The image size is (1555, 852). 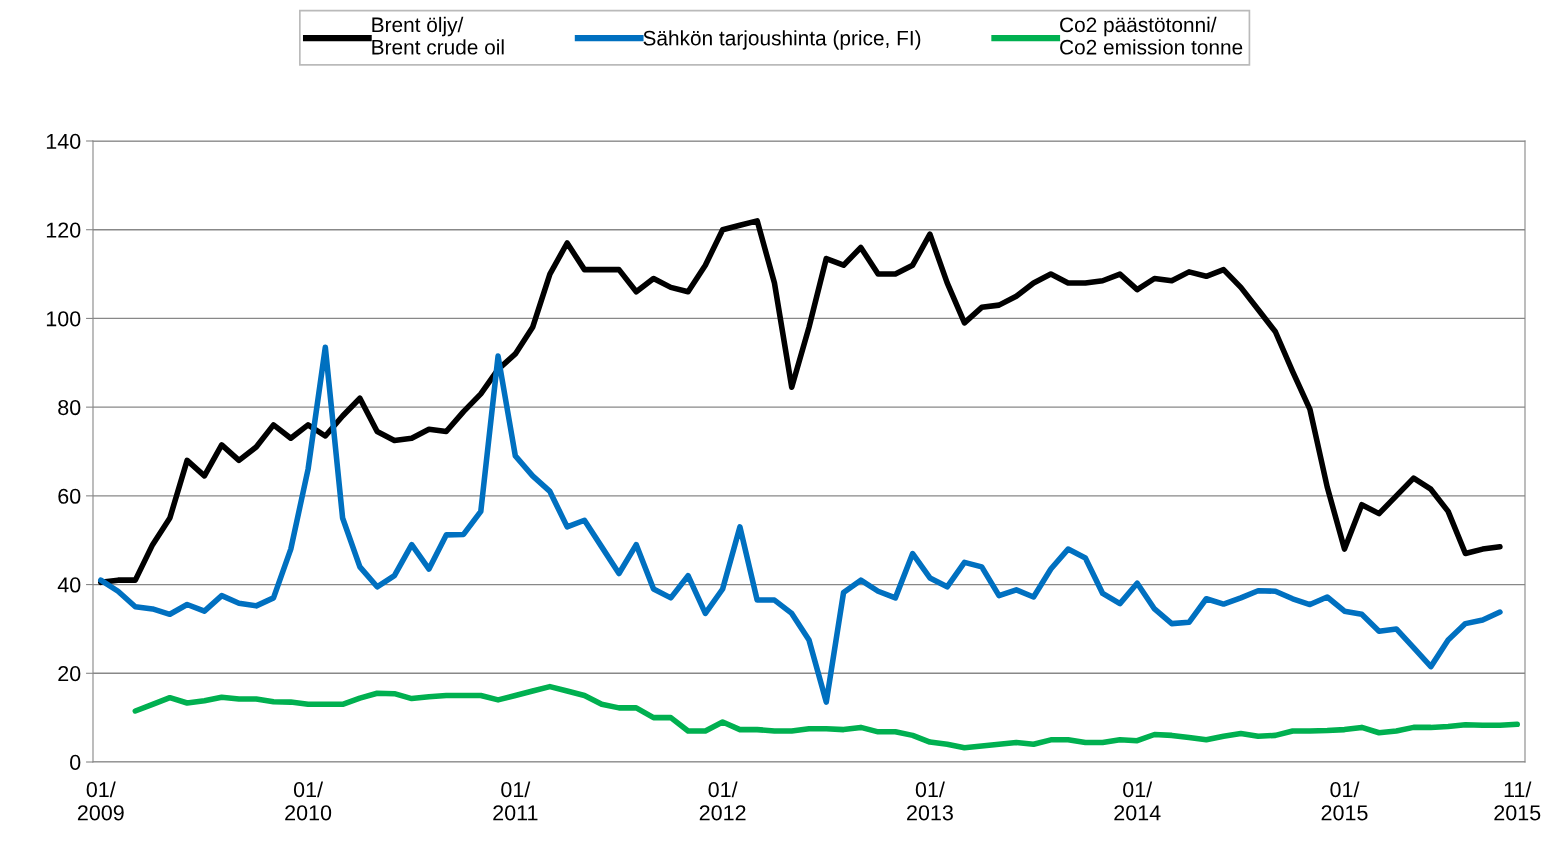 I want to click on legend-label: Brent öljy/ Brent crude oil, so click(x=438, y=35).